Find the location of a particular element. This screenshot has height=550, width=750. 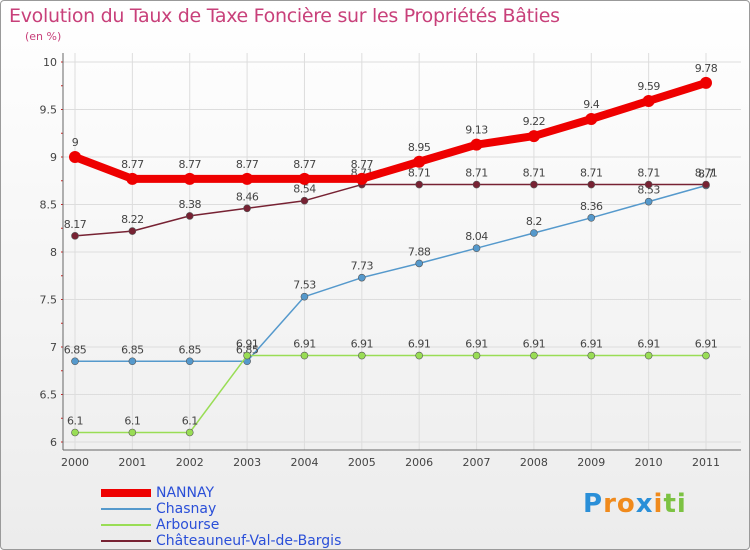

data-label-chasnay: 7.73 is located at coordinates (362, 266).